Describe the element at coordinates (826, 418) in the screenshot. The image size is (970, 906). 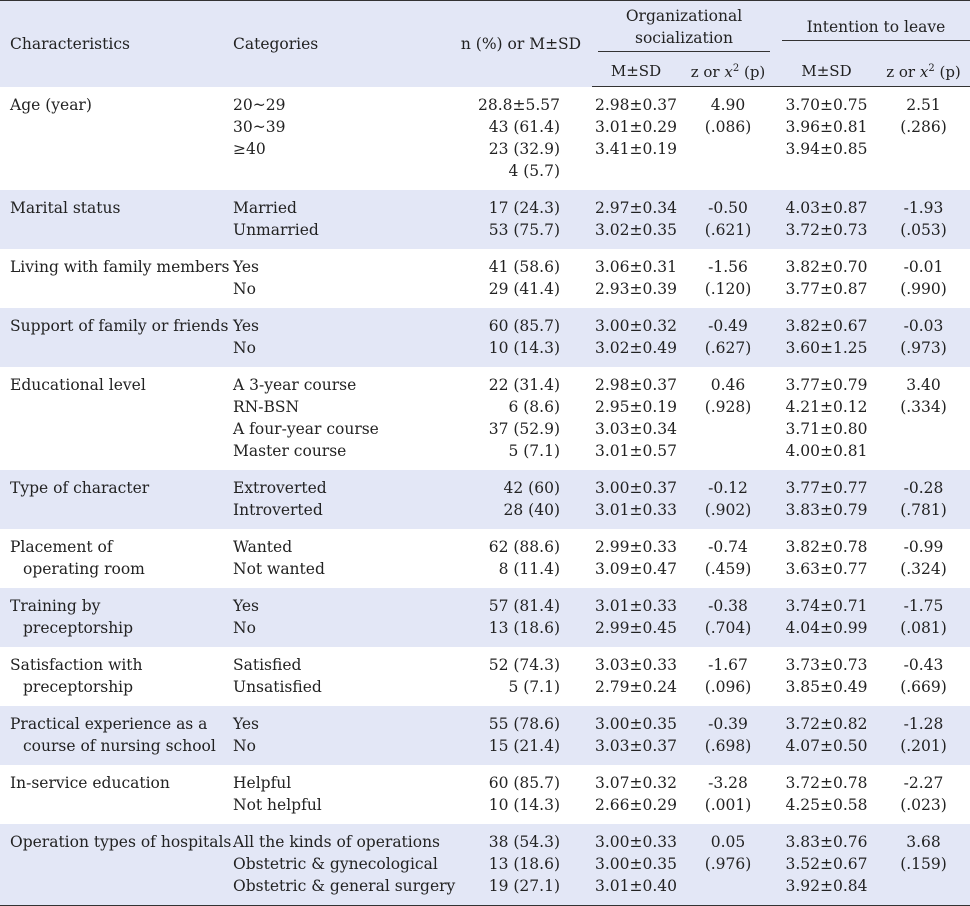
I see `il-msd-cell: 3.77±0.79 4.21±0.12 3.71±0.80 4.00±0.81` at that location.